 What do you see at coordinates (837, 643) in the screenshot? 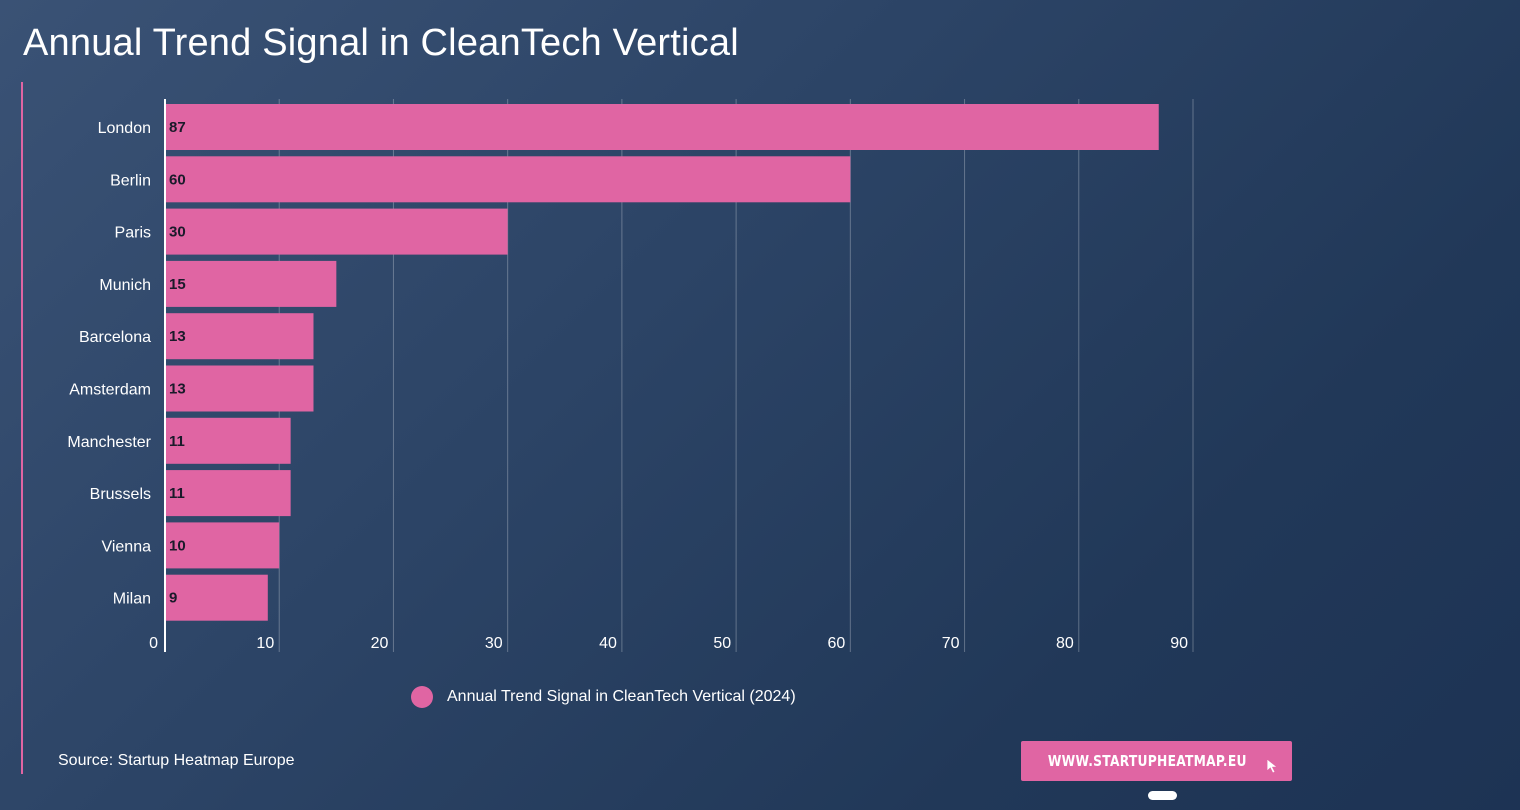
I see `x-tick-label: 60` at bounding box center [837, 643].